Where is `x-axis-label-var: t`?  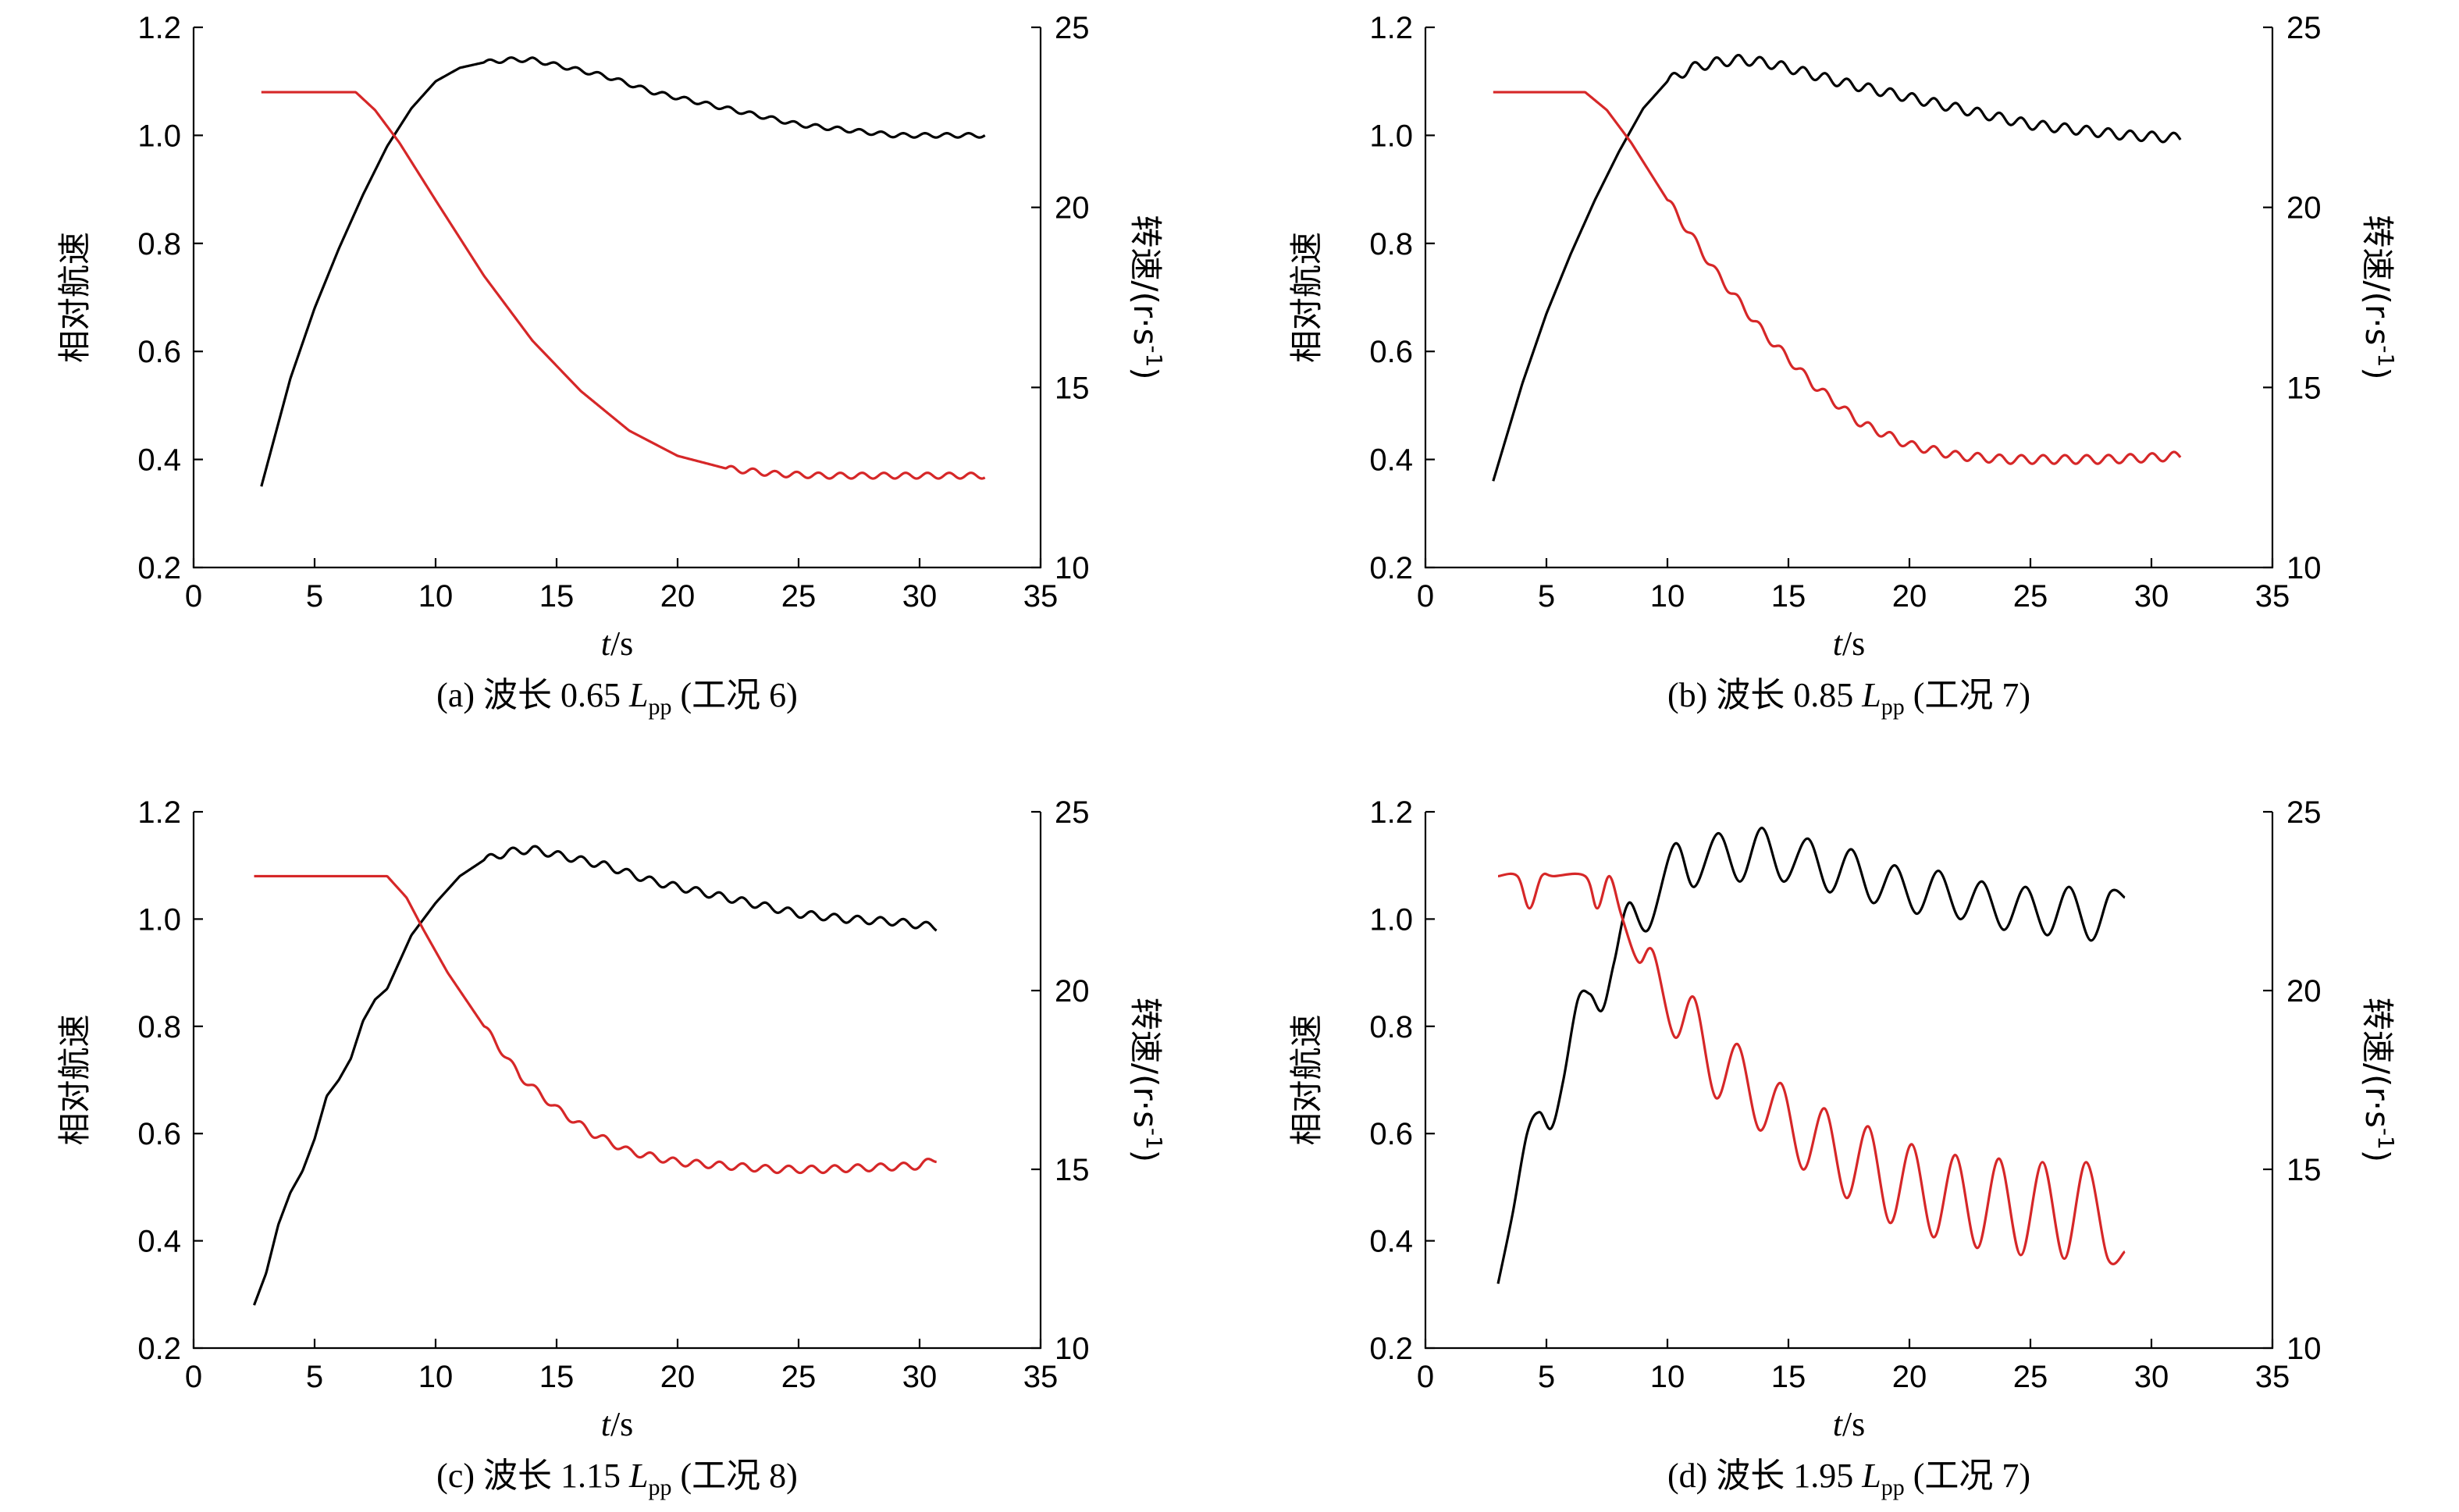 x-axis-label-var: t is located at coordinates (1838, 643).